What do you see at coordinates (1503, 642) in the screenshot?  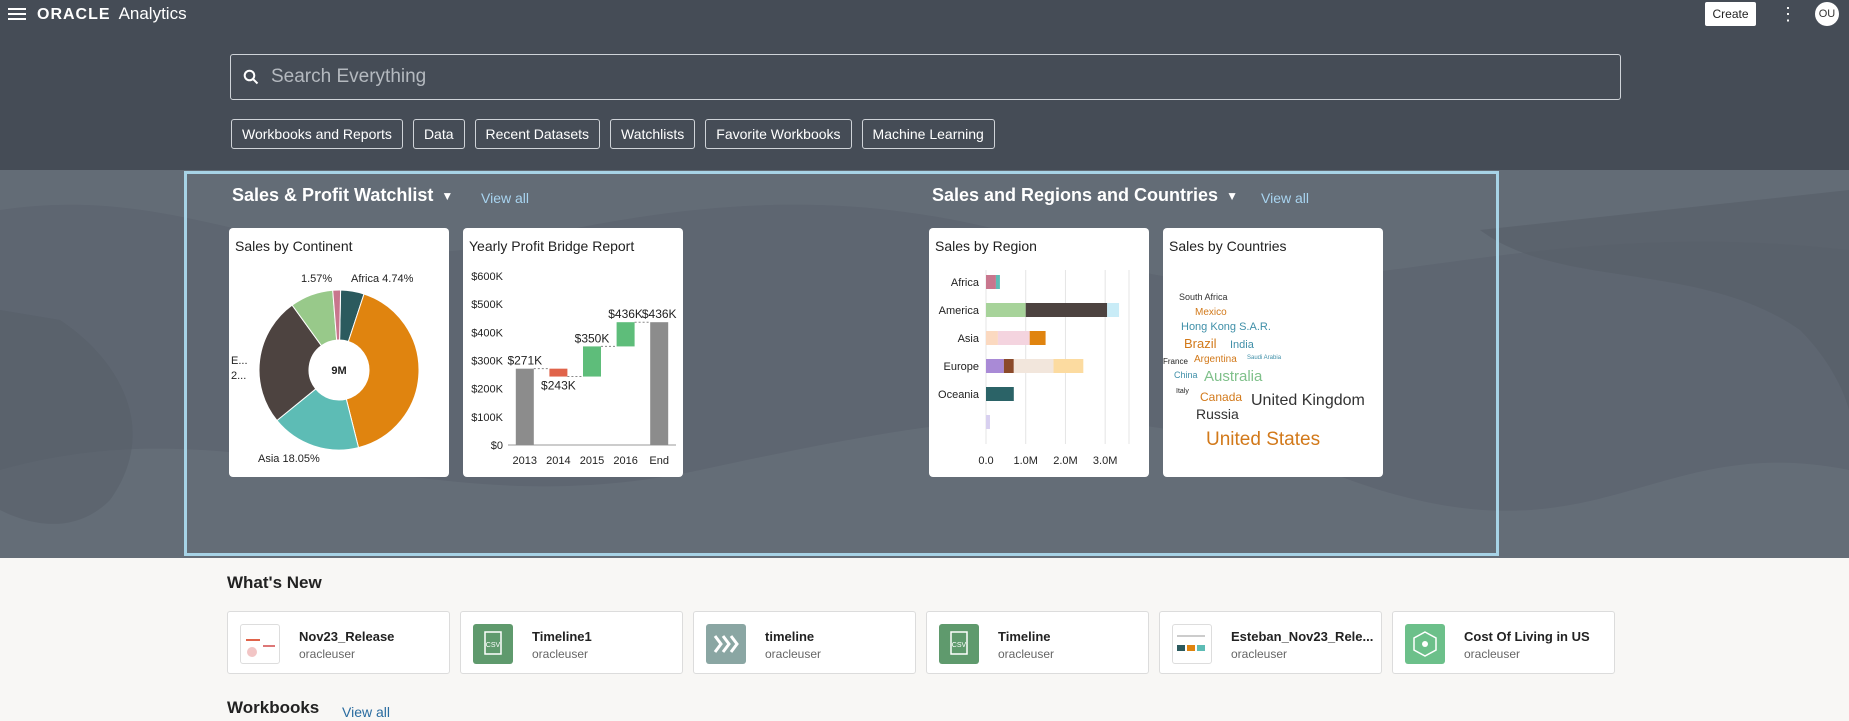 I see `whats-new-item: Cost Of Living in US oracleuser` at bounding box center [1503, 642].